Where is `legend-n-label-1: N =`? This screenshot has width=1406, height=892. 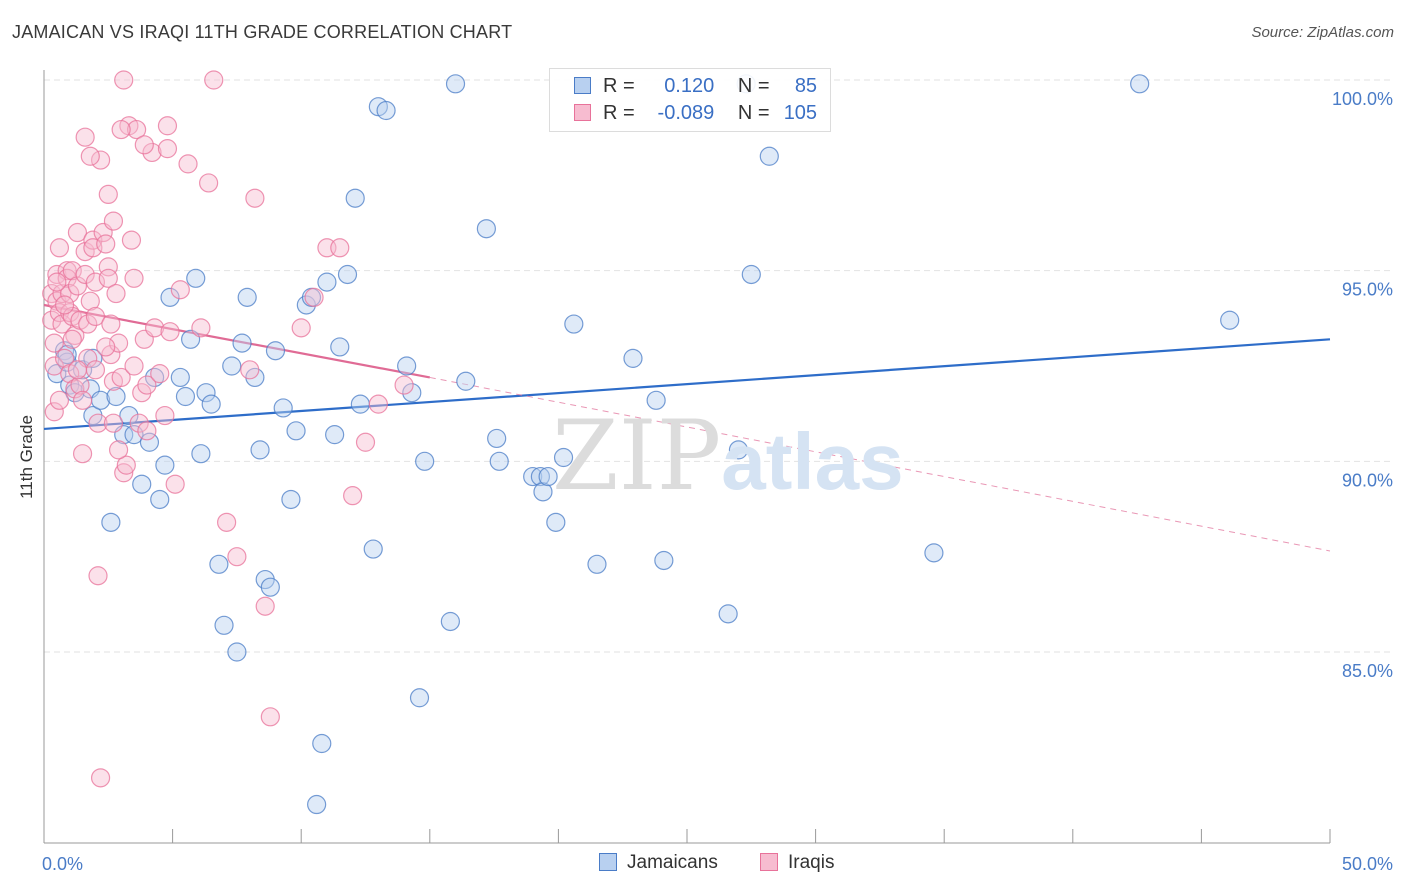
legend-n-label-1: N = is located at coordinates (753, 86).